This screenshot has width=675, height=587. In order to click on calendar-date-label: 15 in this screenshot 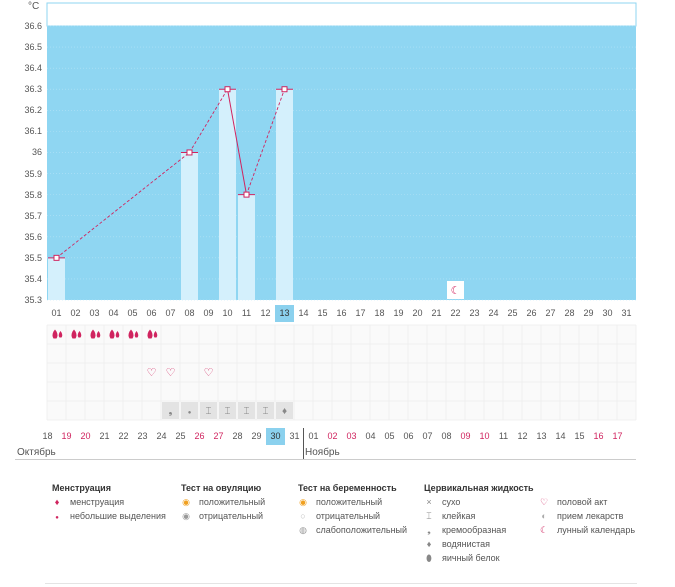, I will do `click(579, 436)`.